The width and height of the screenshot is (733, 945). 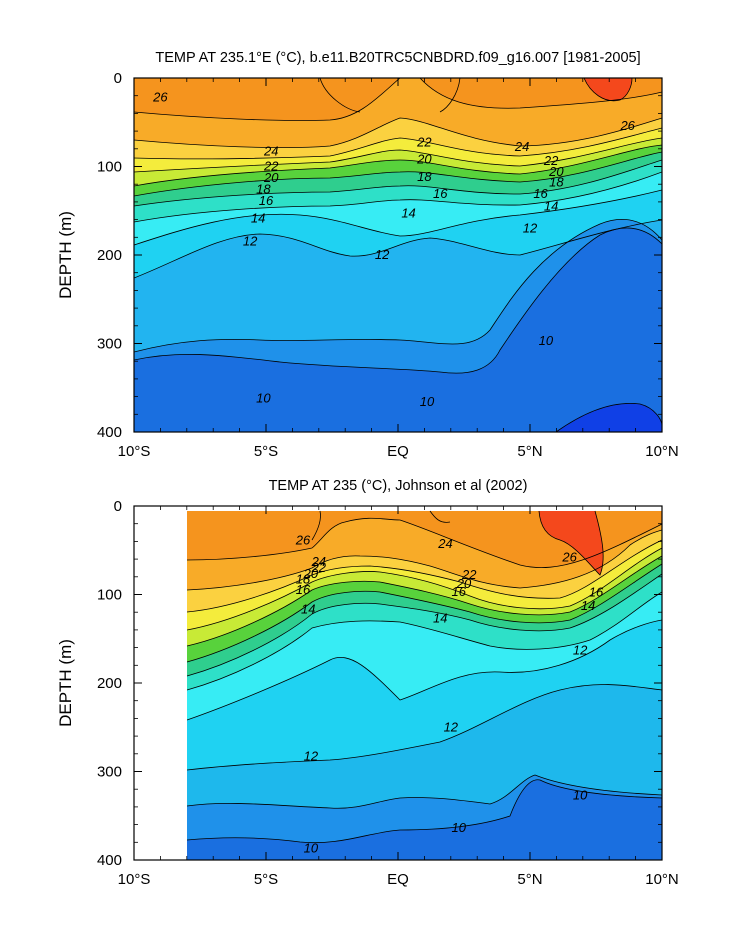 What do you see at coordinates (521, 146) in the screenshot?
I see `top-contour-label: 24` at bounding box center [521, 146].